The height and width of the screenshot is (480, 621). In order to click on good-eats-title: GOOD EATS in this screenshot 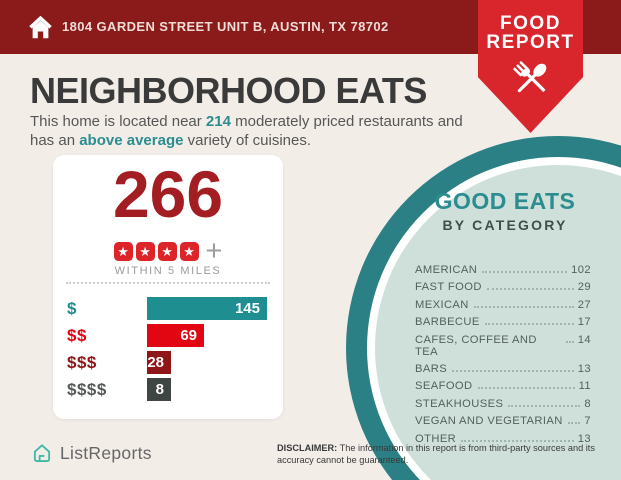, I will do `click(505, 201)`.